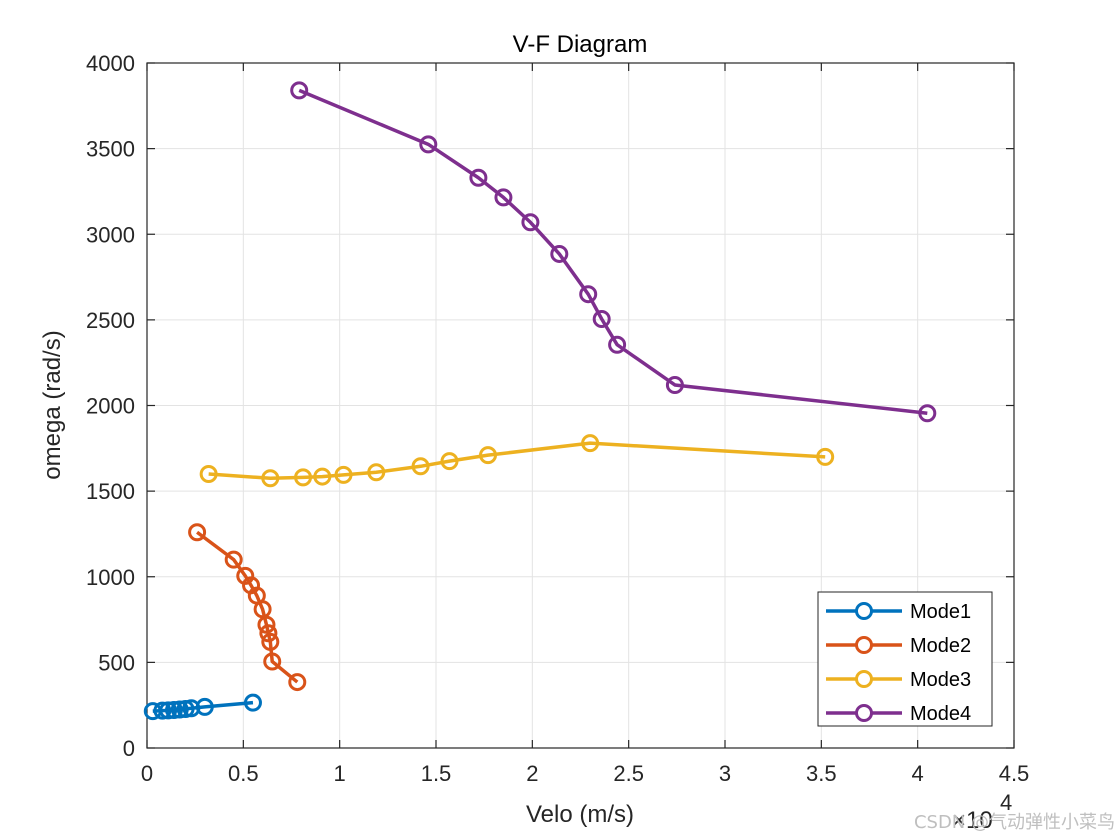 The width and height of the screenshot is (1120, 840). What do you see at coordinates (532, 773) in the screenshot?
I see `x-tick-label: 2` at bounding box center [532, 773].